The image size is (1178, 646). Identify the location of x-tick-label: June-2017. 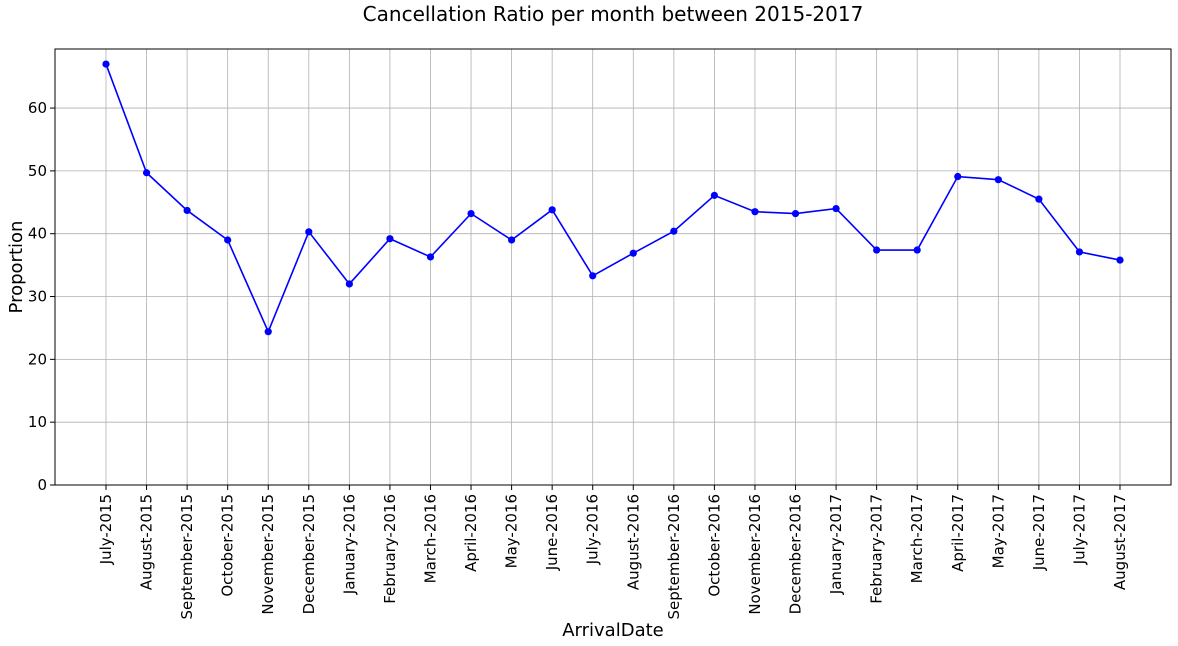
(1039, 532).